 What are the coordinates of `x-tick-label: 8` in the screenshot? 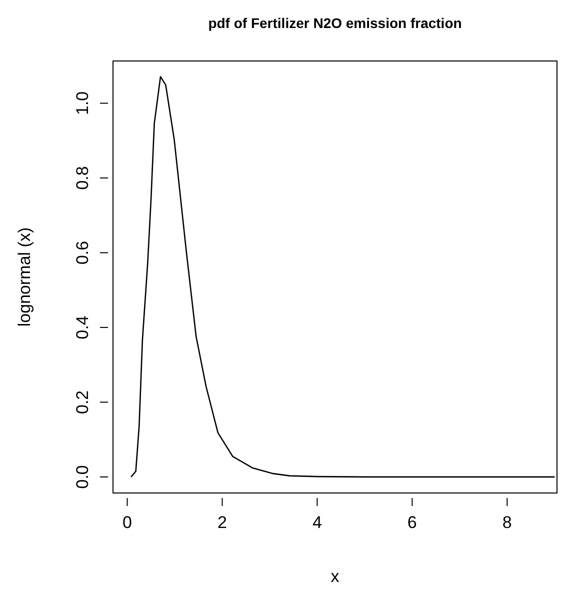 It's located at (507, 522).